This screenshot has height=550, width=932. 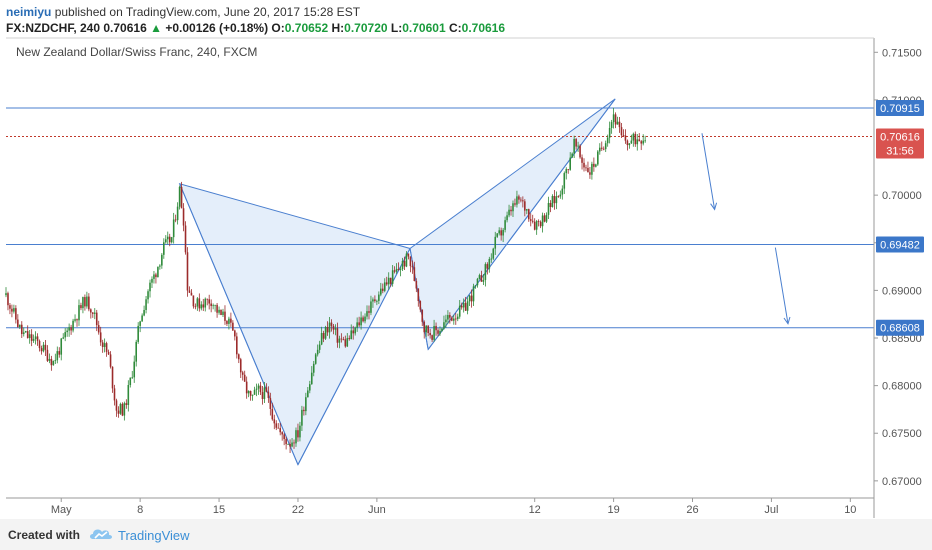 What do you see at coordinates (101, 534) in the screenshot?
I see `tradingview-cloud-icon` at bounding box center [101, 534].